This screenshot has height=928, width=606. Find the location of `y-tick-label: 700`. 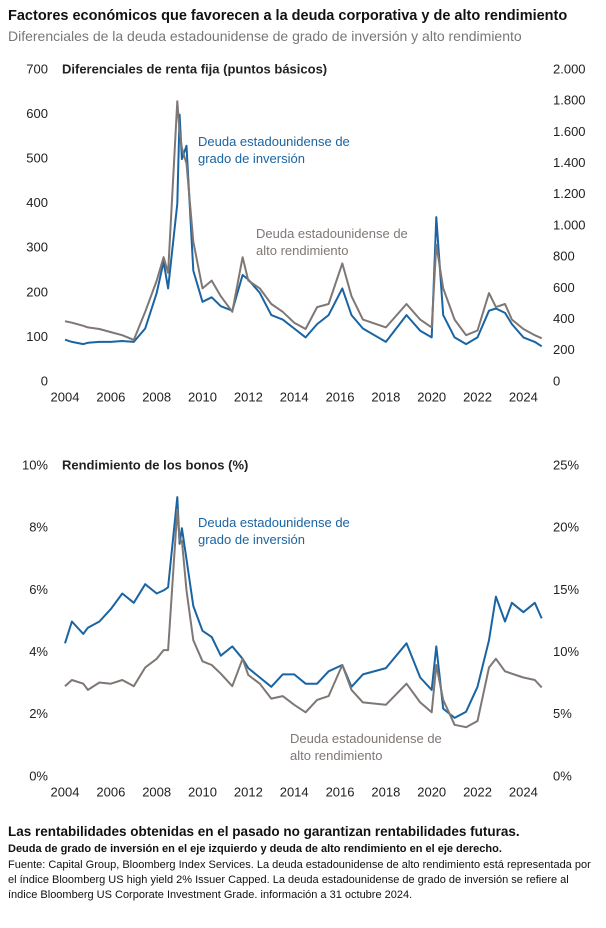

y-tick-label: 700 is located at coordinates (37, 68).